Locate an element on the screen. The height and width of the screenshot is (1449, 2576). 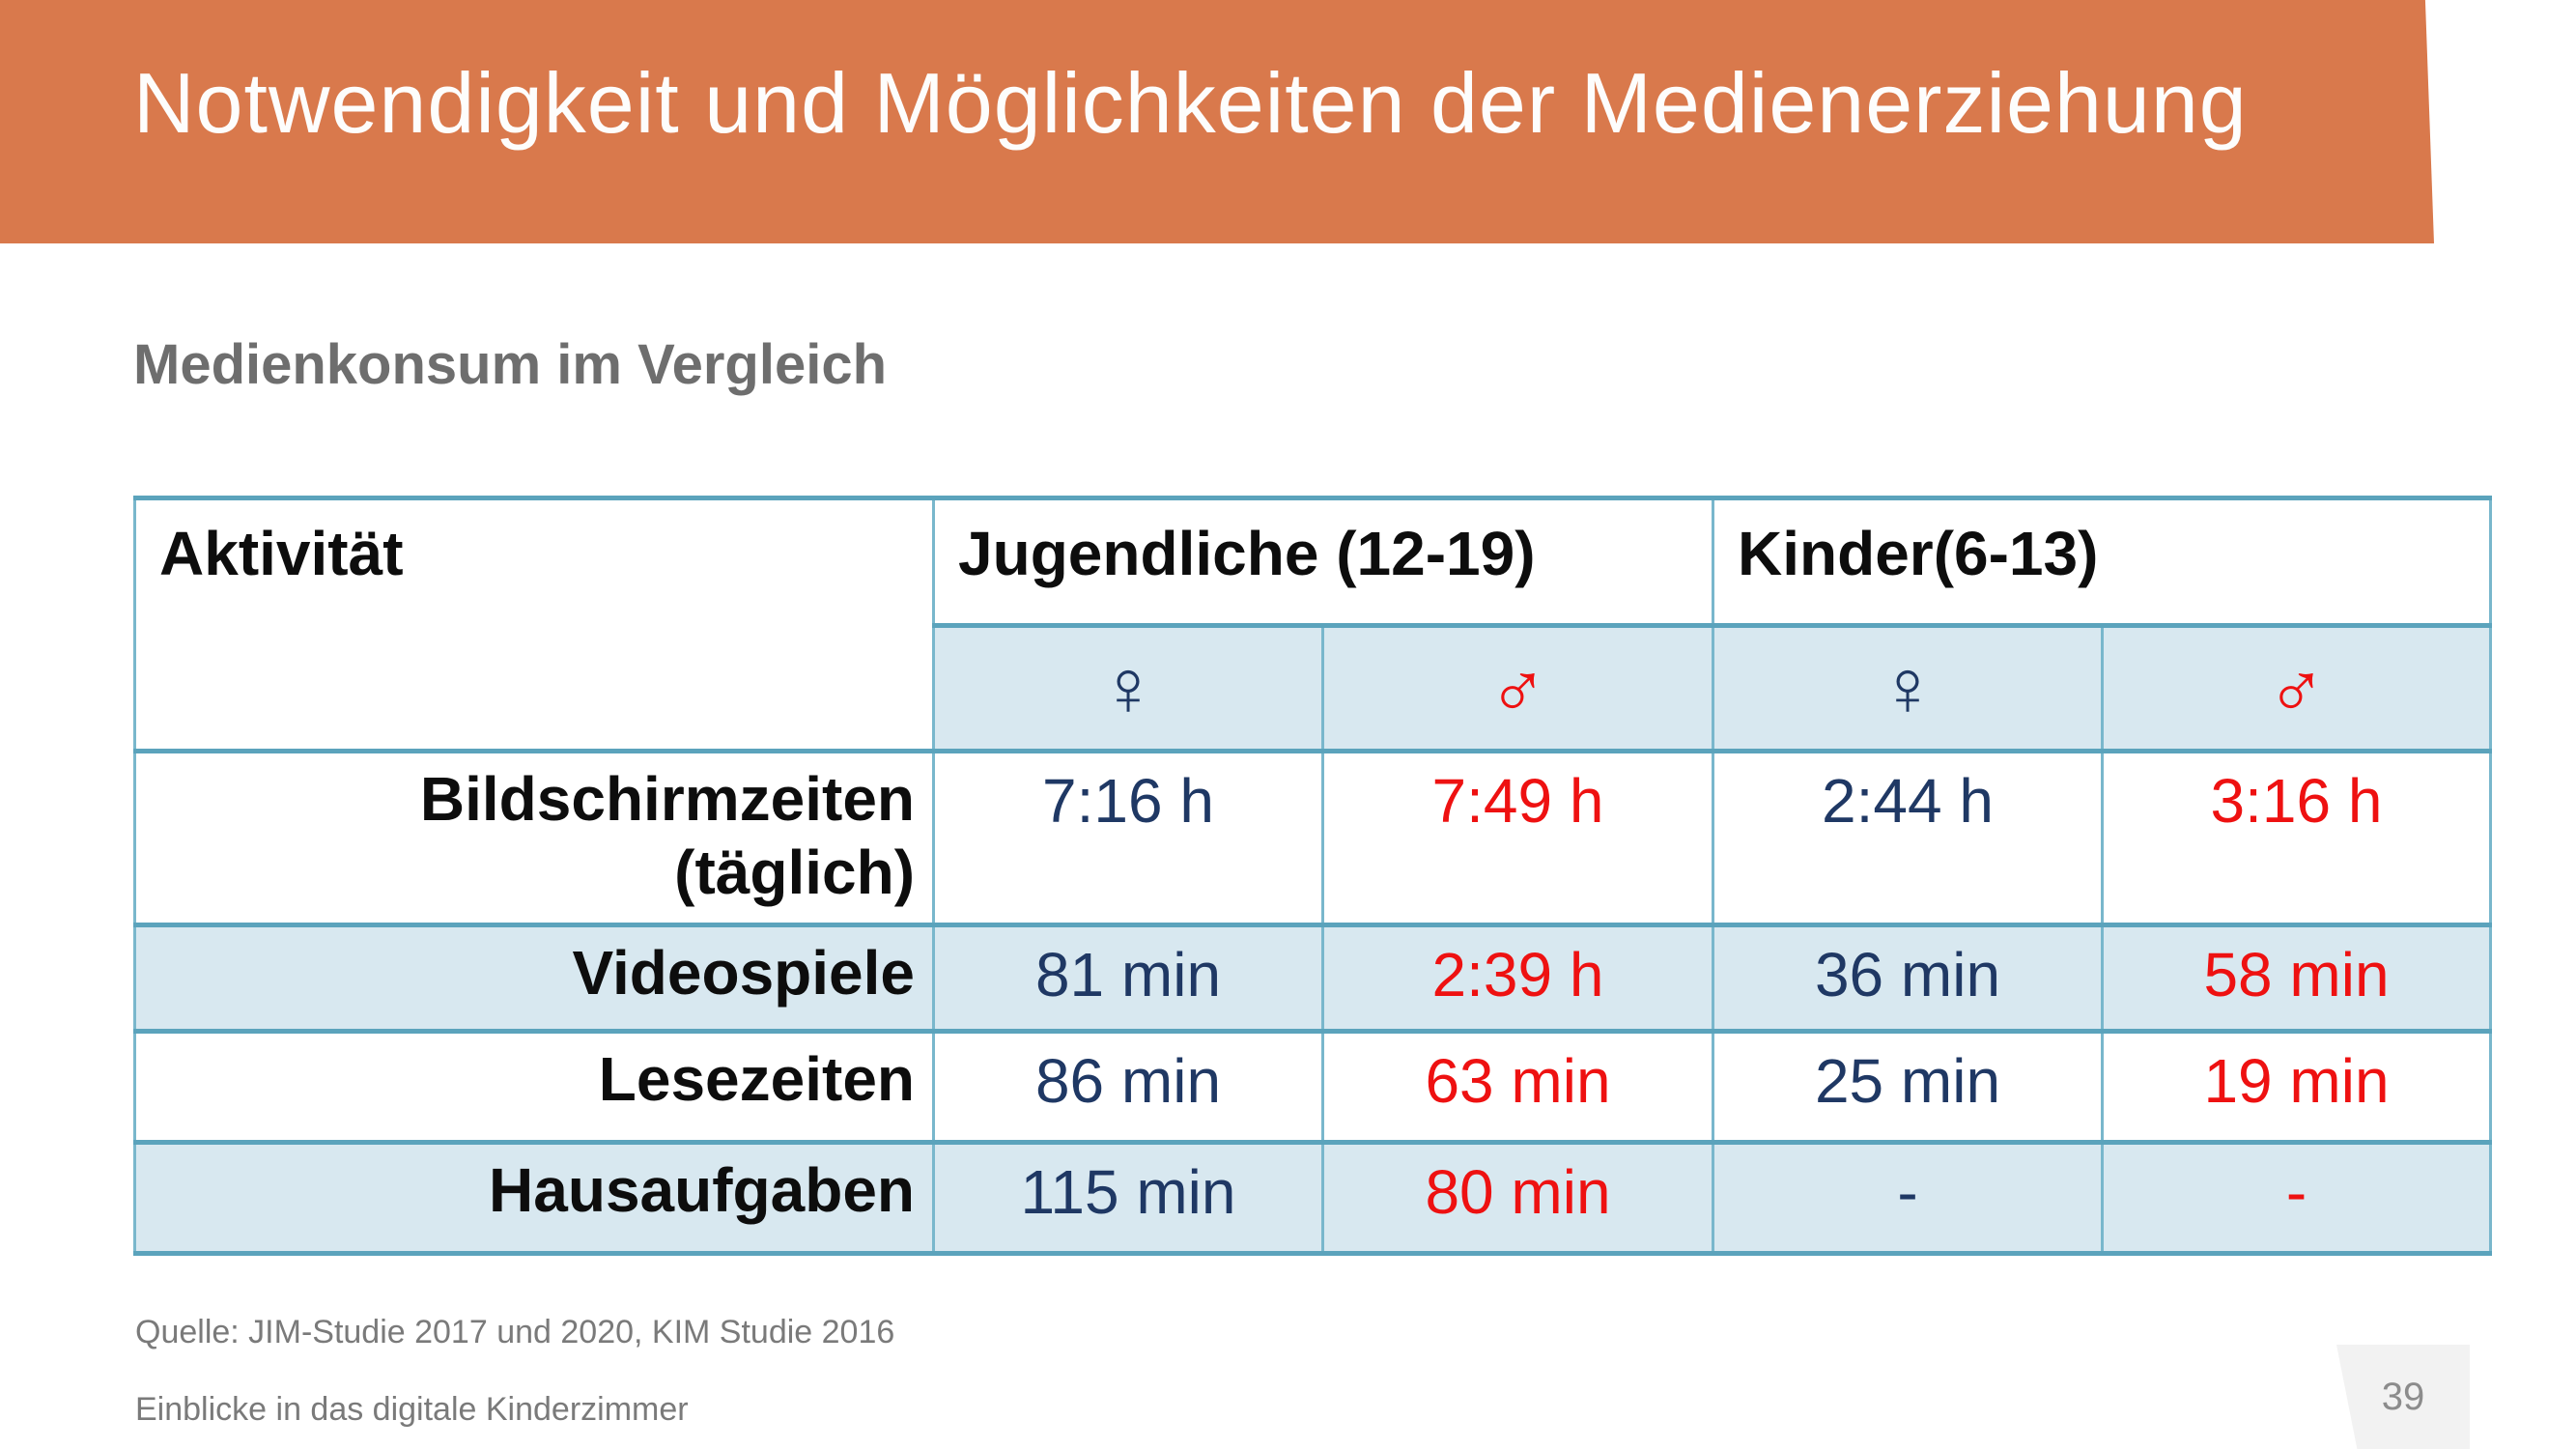
cell-value: 2:39 h is located at coordinates (1517, 978).